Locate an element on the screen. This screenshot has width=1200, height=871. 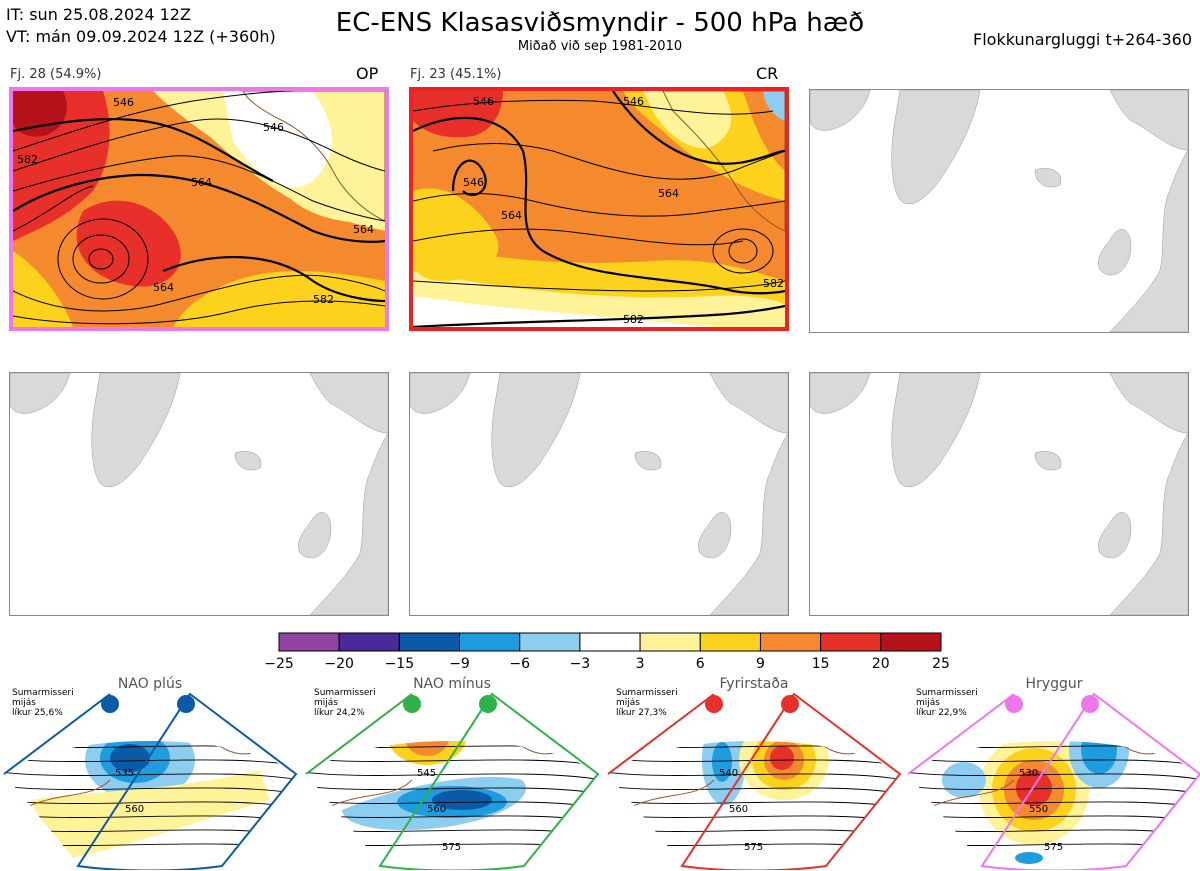
regime-name: NAO mínus is located at coordinates (452, 684).